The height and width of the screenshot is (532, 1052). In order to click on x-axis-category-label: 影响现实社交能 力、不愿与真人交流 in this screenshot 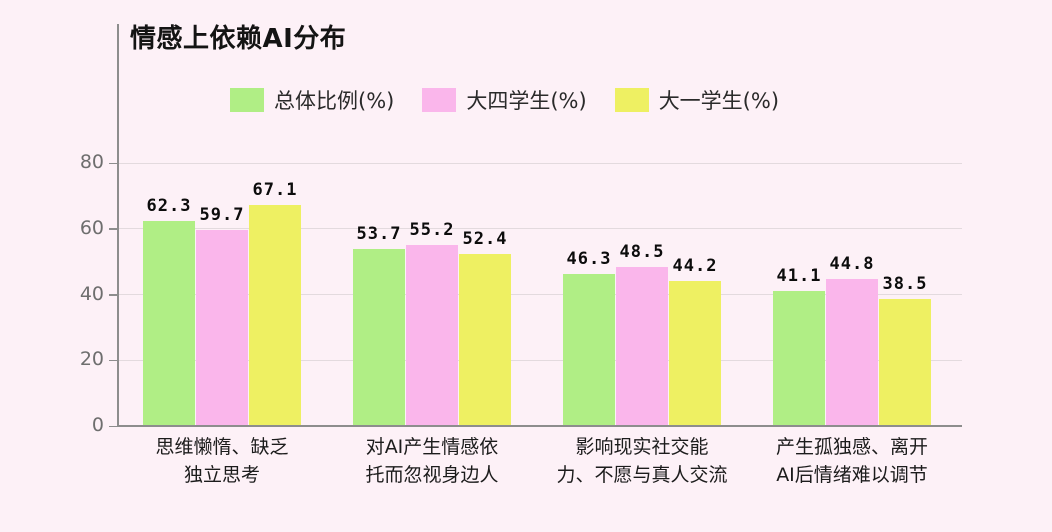, I will do `click(642, 461)`.